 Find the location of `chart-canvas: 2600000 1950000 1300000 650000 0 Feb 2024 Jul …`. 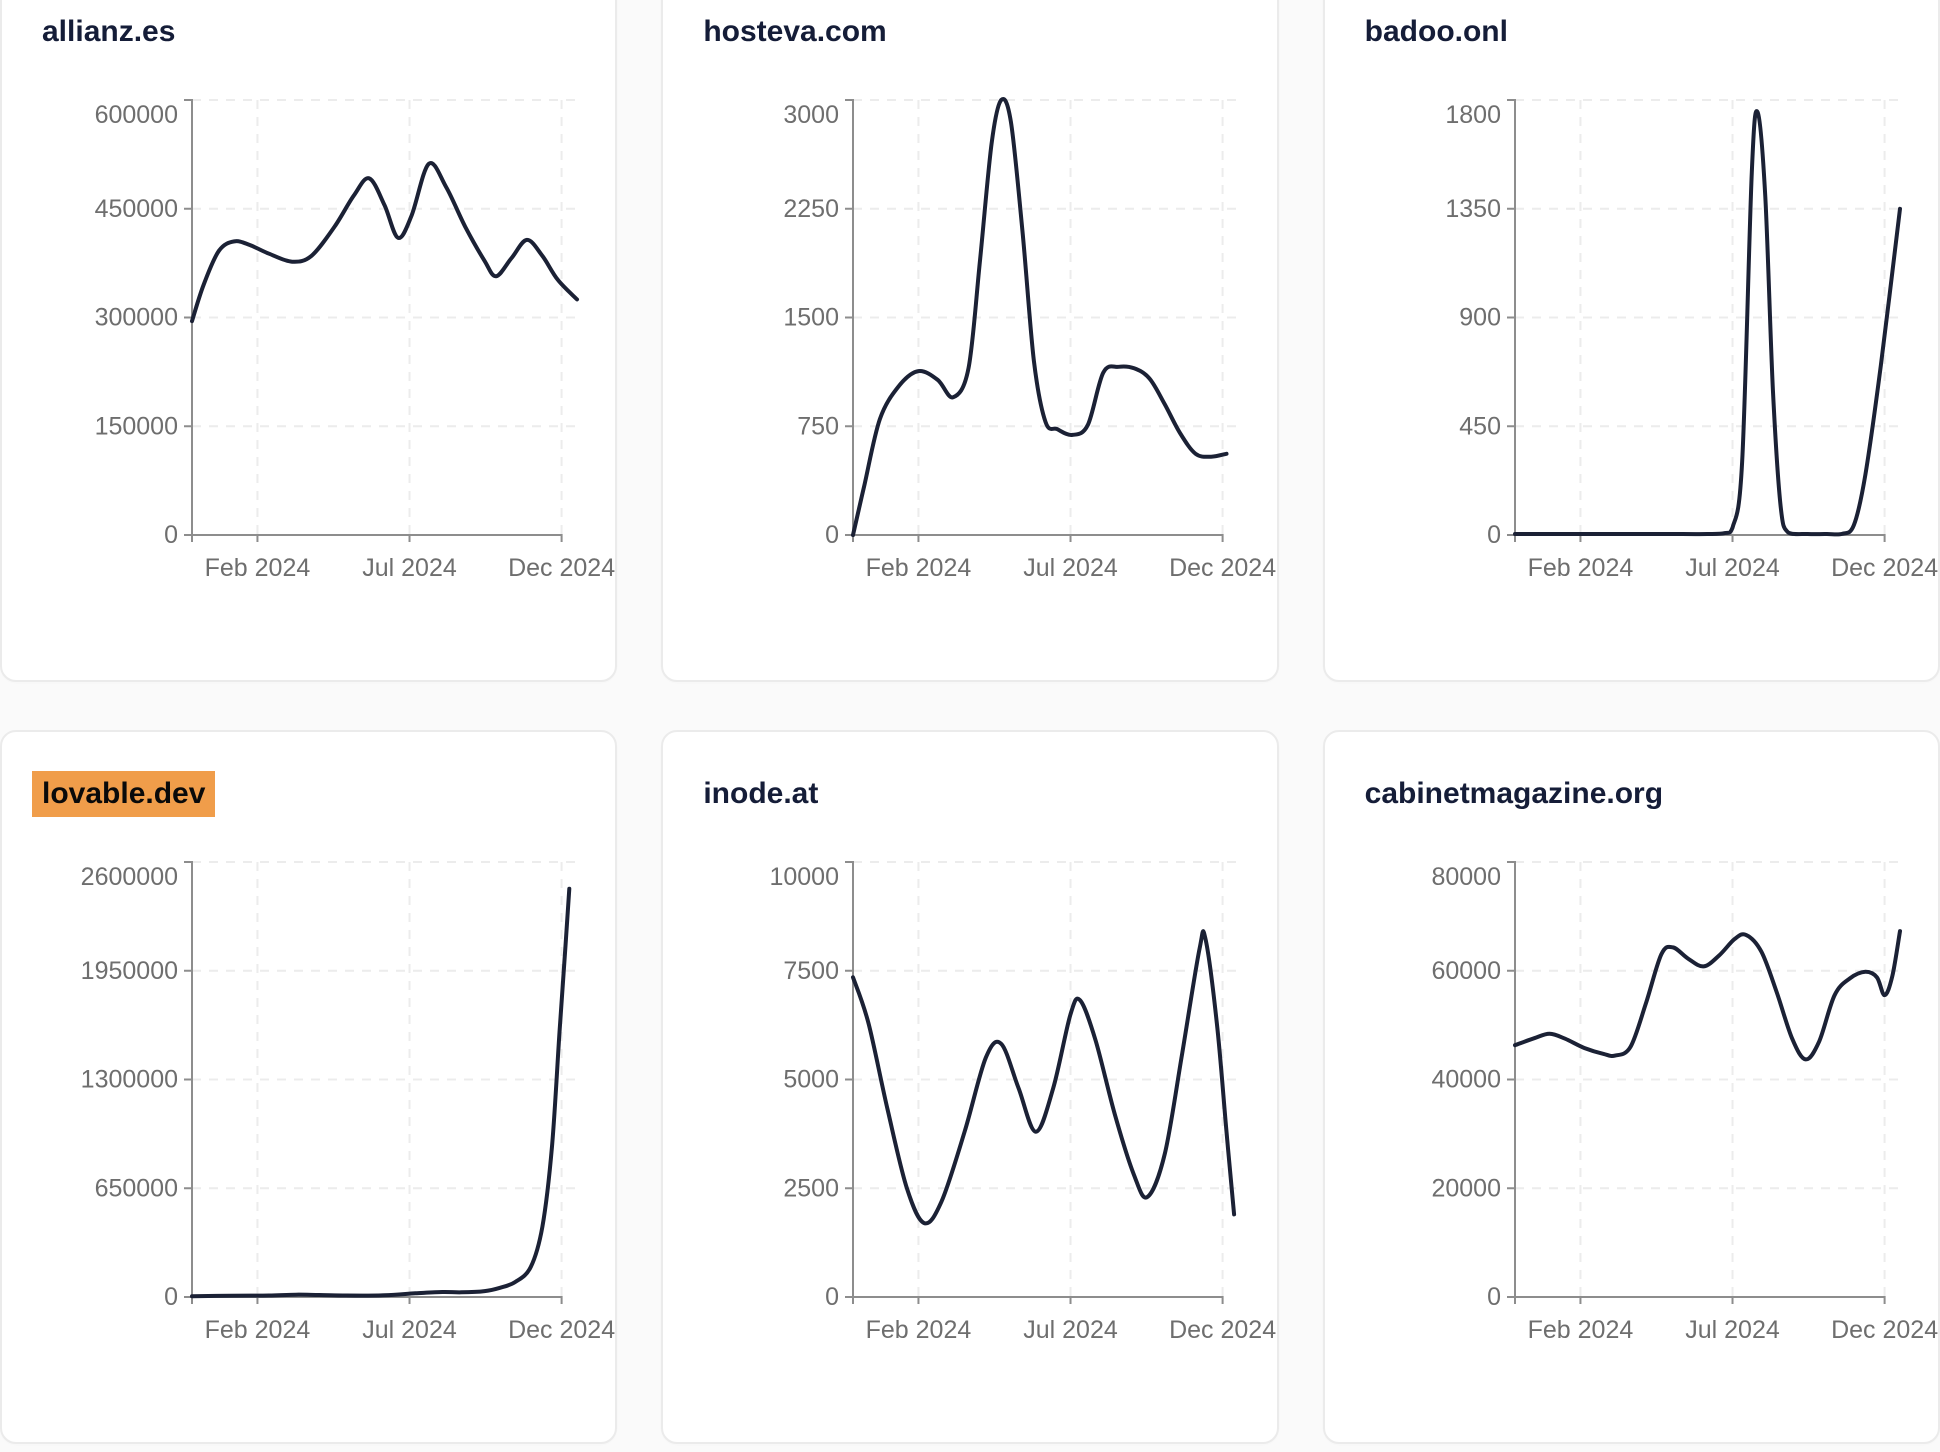

chart-canvas: 2600000 1950000 1300000 650000 0 Feb 2024 Jul … is located at coordinates (348, 1102).